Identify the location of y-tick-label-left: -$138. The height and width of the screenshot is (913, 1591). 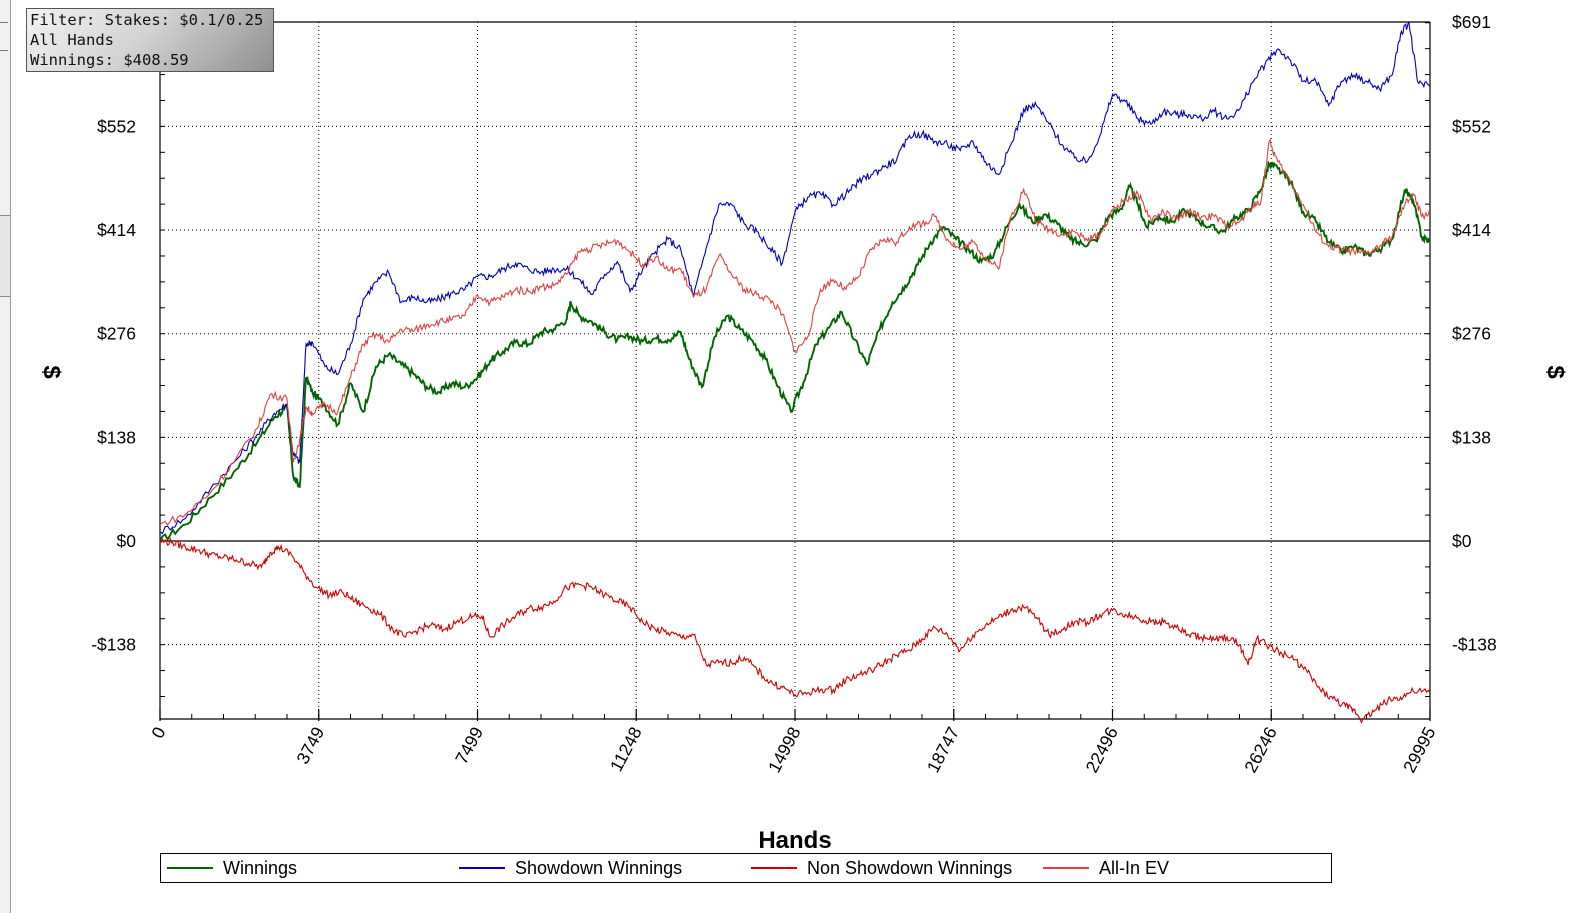
(113, 645).